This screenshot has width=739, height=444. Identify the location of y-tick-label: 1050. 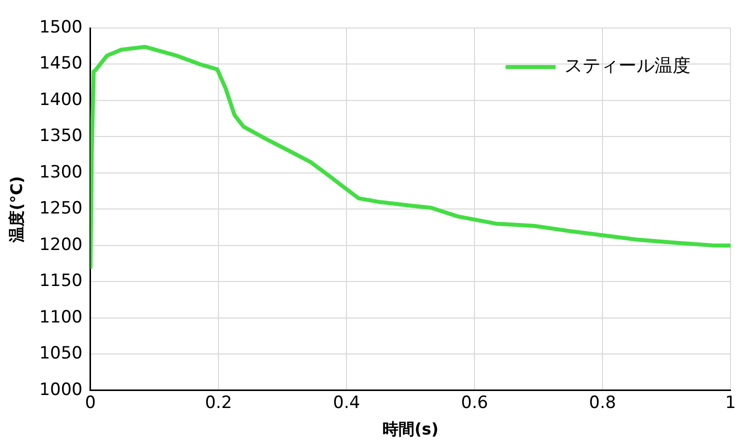
(60, 354).